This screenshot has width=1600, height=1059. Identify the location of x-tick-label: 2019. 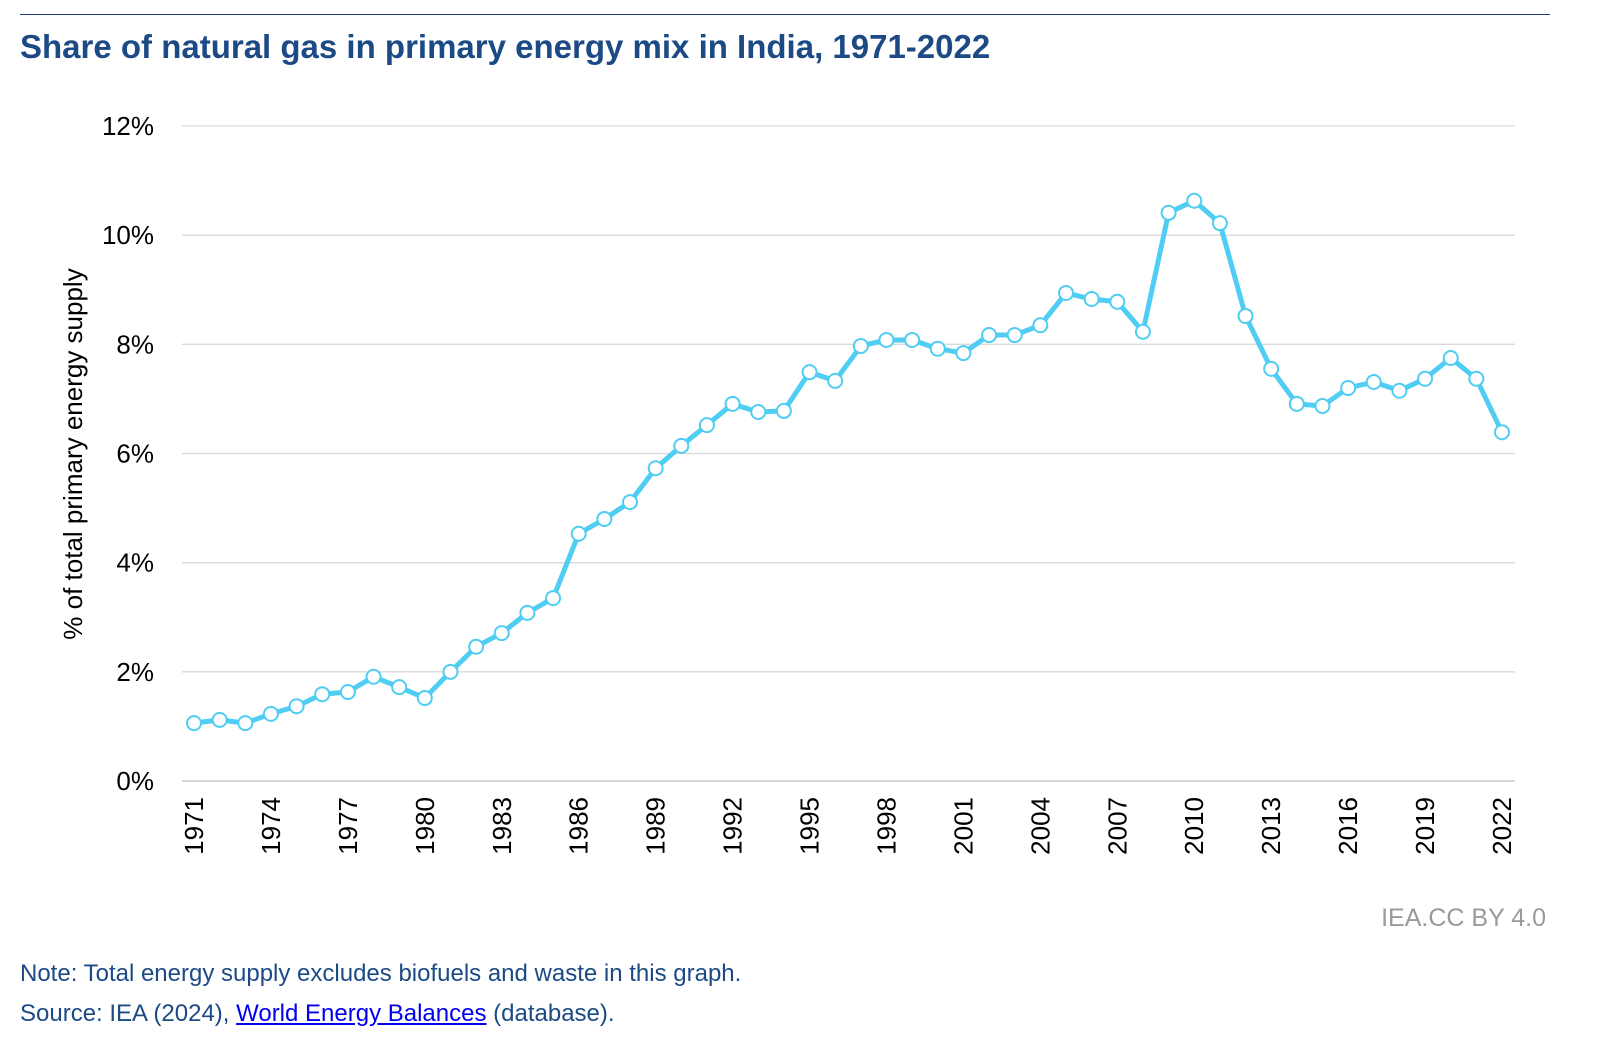
(1425, 826).